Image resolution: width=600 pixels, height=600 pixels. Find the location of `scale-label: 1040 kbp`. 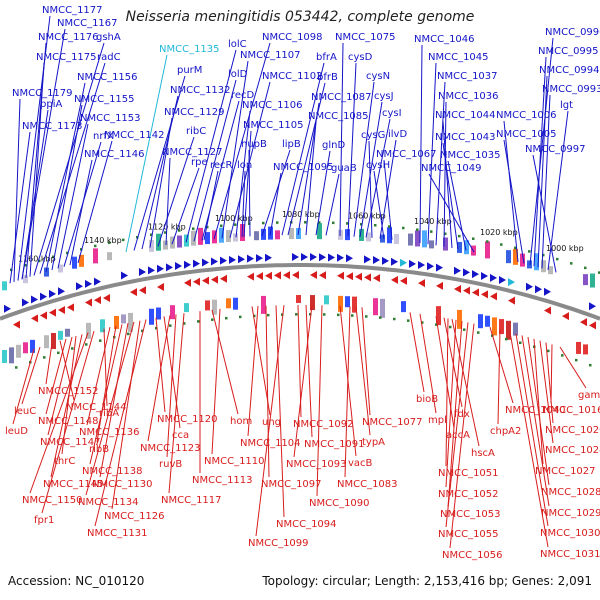

scale-label: 1040 kbp is located at coordinates (433, 221).